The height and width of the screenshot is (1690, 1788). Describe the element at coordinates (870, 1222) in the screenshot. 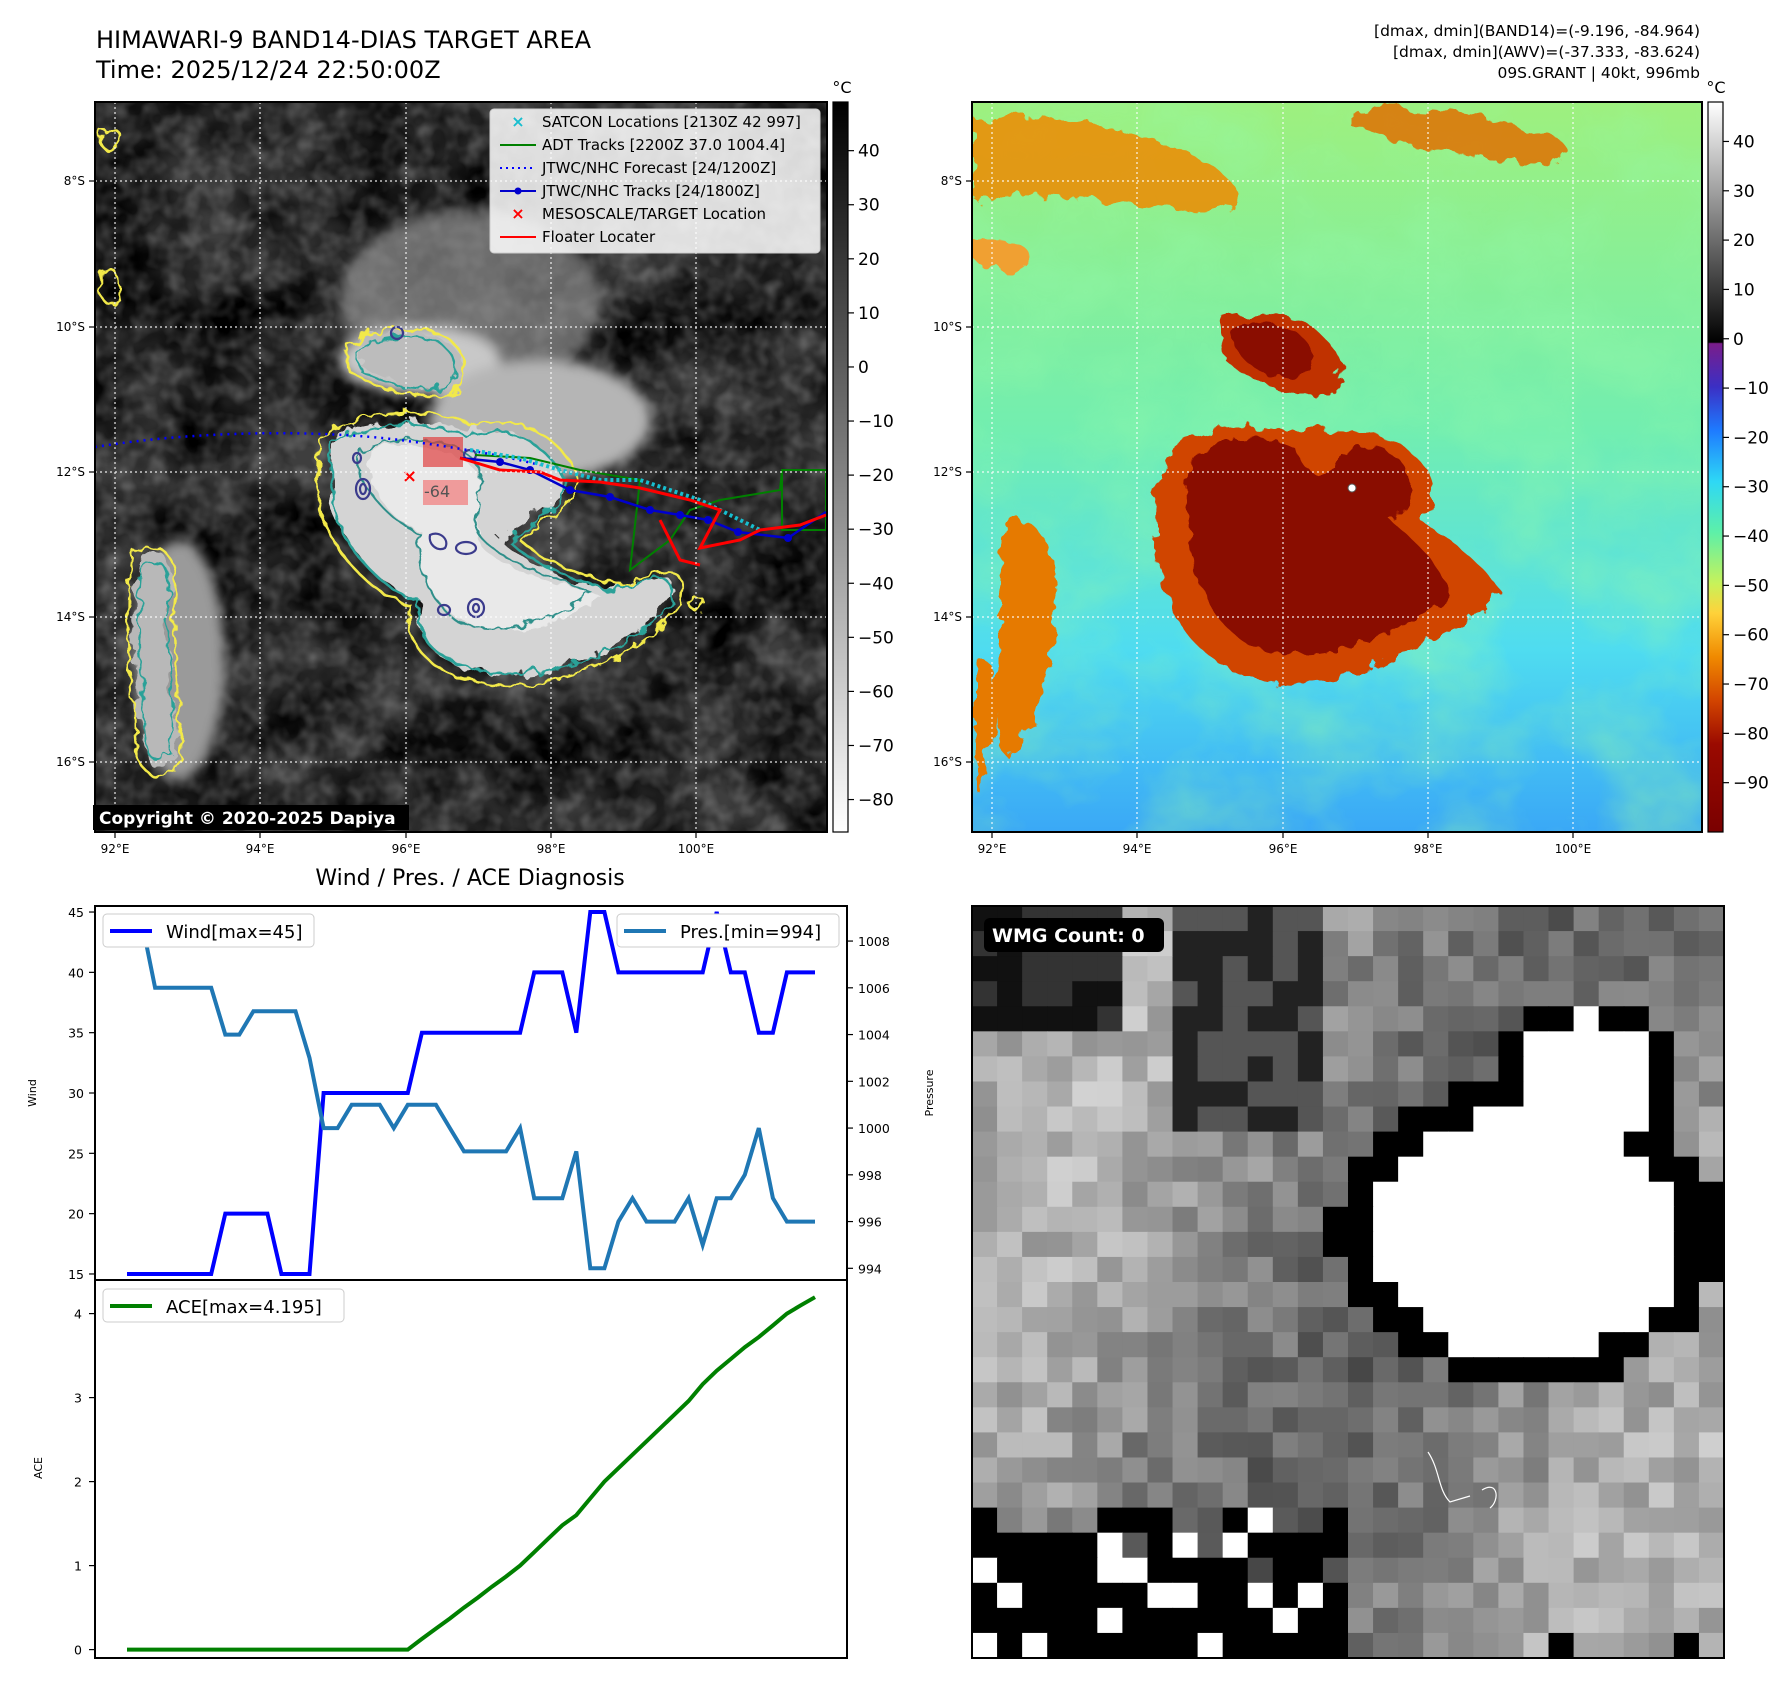

I see `pressure-tick-label: 996` at that location.